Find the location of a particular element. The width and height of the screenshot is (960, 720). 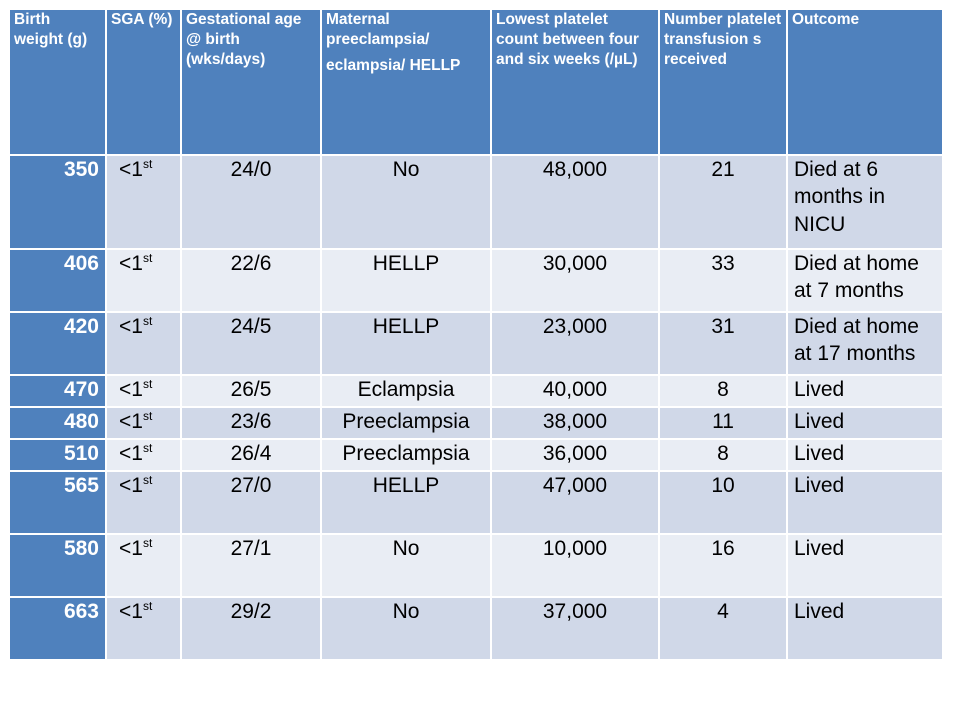

header-maternal: Maternal preeclampsia/eclampsia/ HELLP is located at coordinates (406, 82).